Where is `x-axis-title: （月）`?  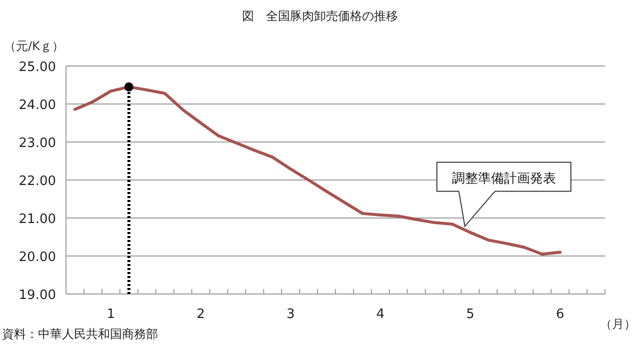
x-axis-title: （月） is located at coordinates (618, 324).